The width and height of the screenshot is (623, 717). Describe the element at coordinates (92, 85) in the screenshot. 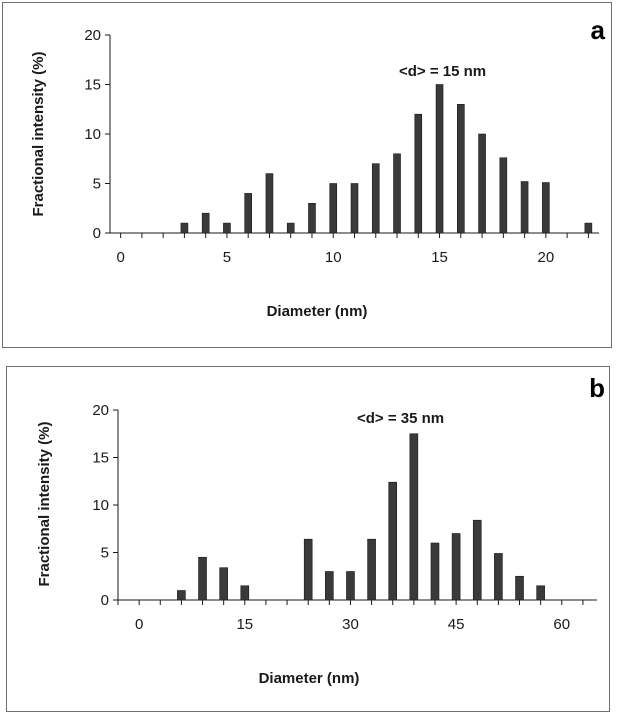

I see `chart-a-y-tick-label: 15` at that location.